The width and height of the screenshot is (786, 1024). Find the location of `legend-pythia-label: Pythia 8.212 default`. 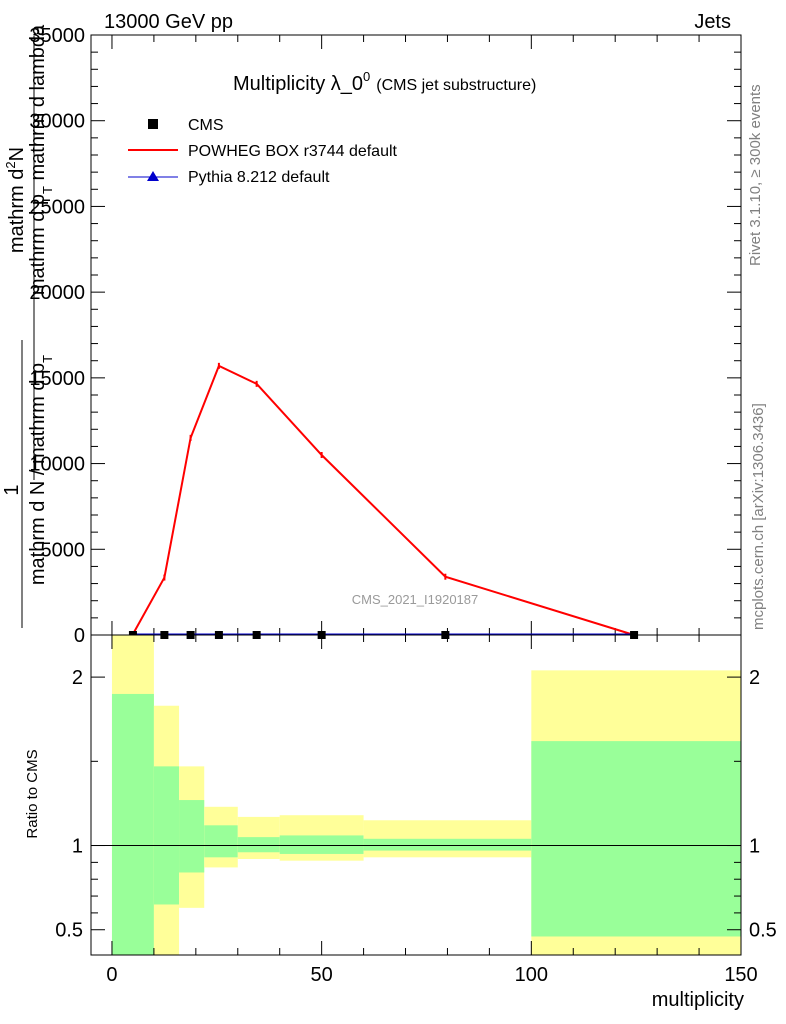

legend-pythia-label: Pythia 8.212 default is located at coordinates (259, 177).